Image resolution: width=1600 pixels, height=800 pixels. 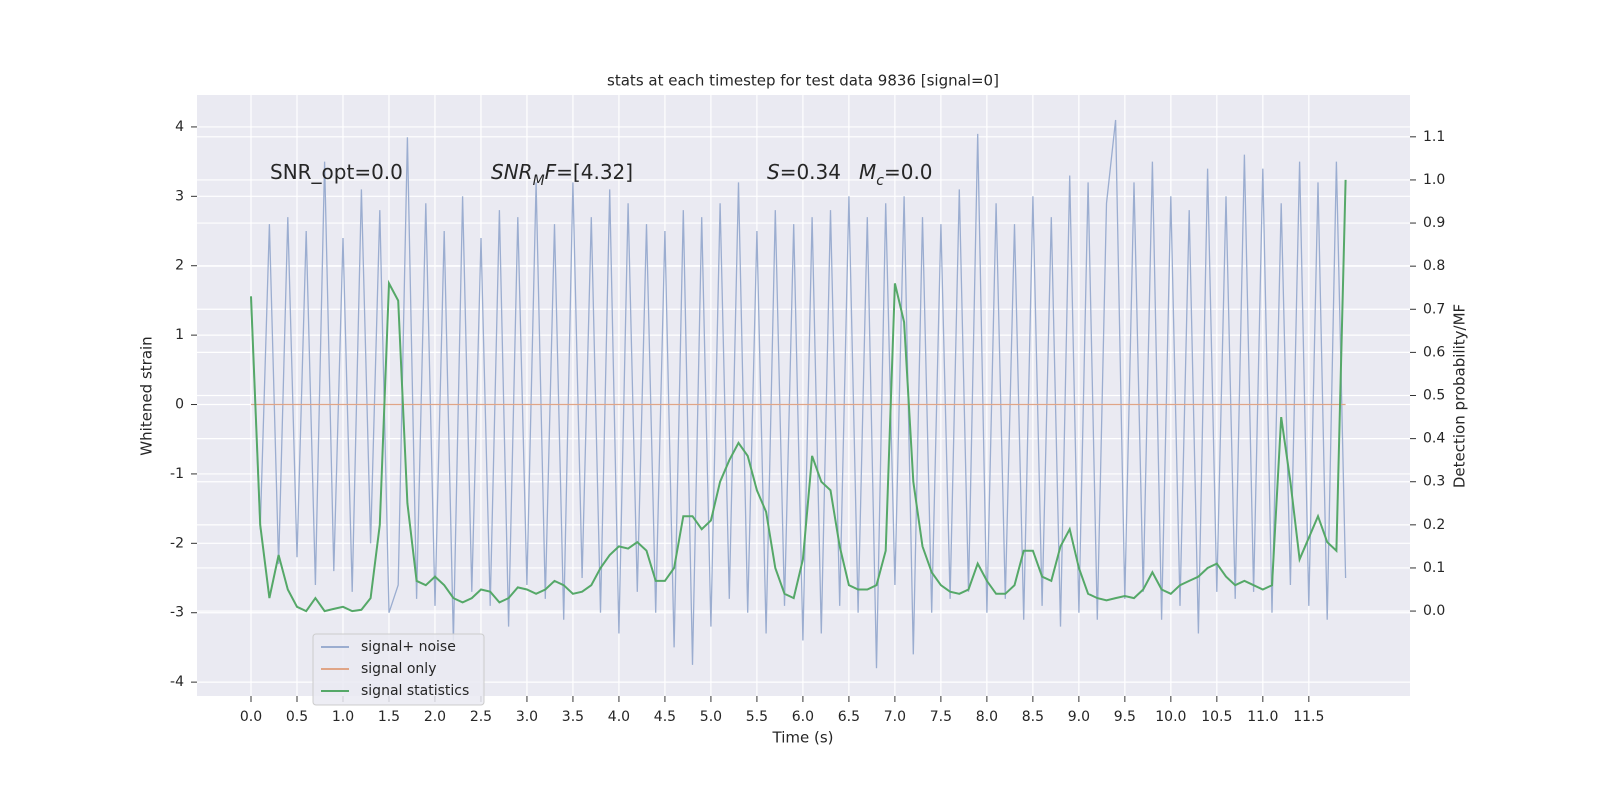 I want to click on y2-tick-label: 1.0, so click(x=1434, y=180).